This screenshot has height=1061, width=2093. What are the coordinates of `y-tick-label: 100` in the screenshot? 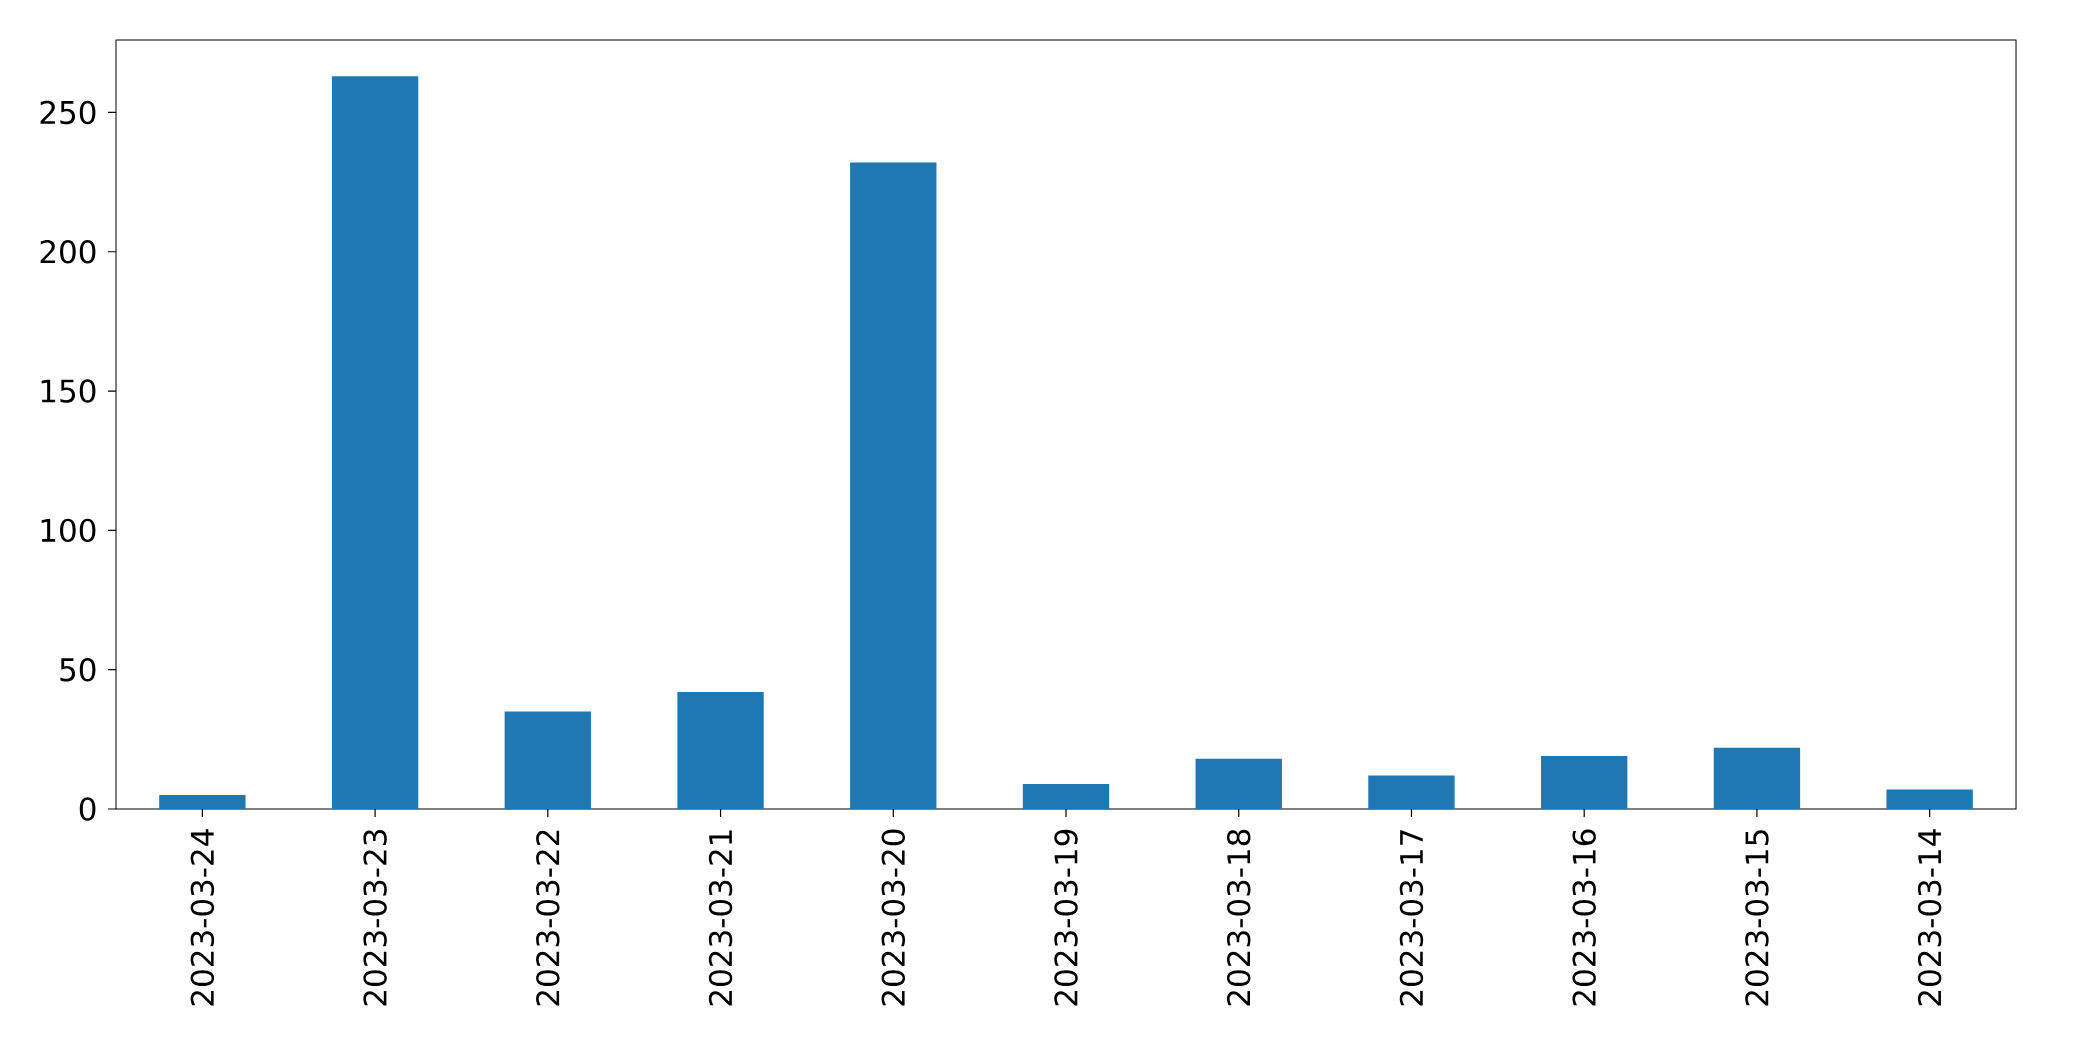 It's located at (68, 530).